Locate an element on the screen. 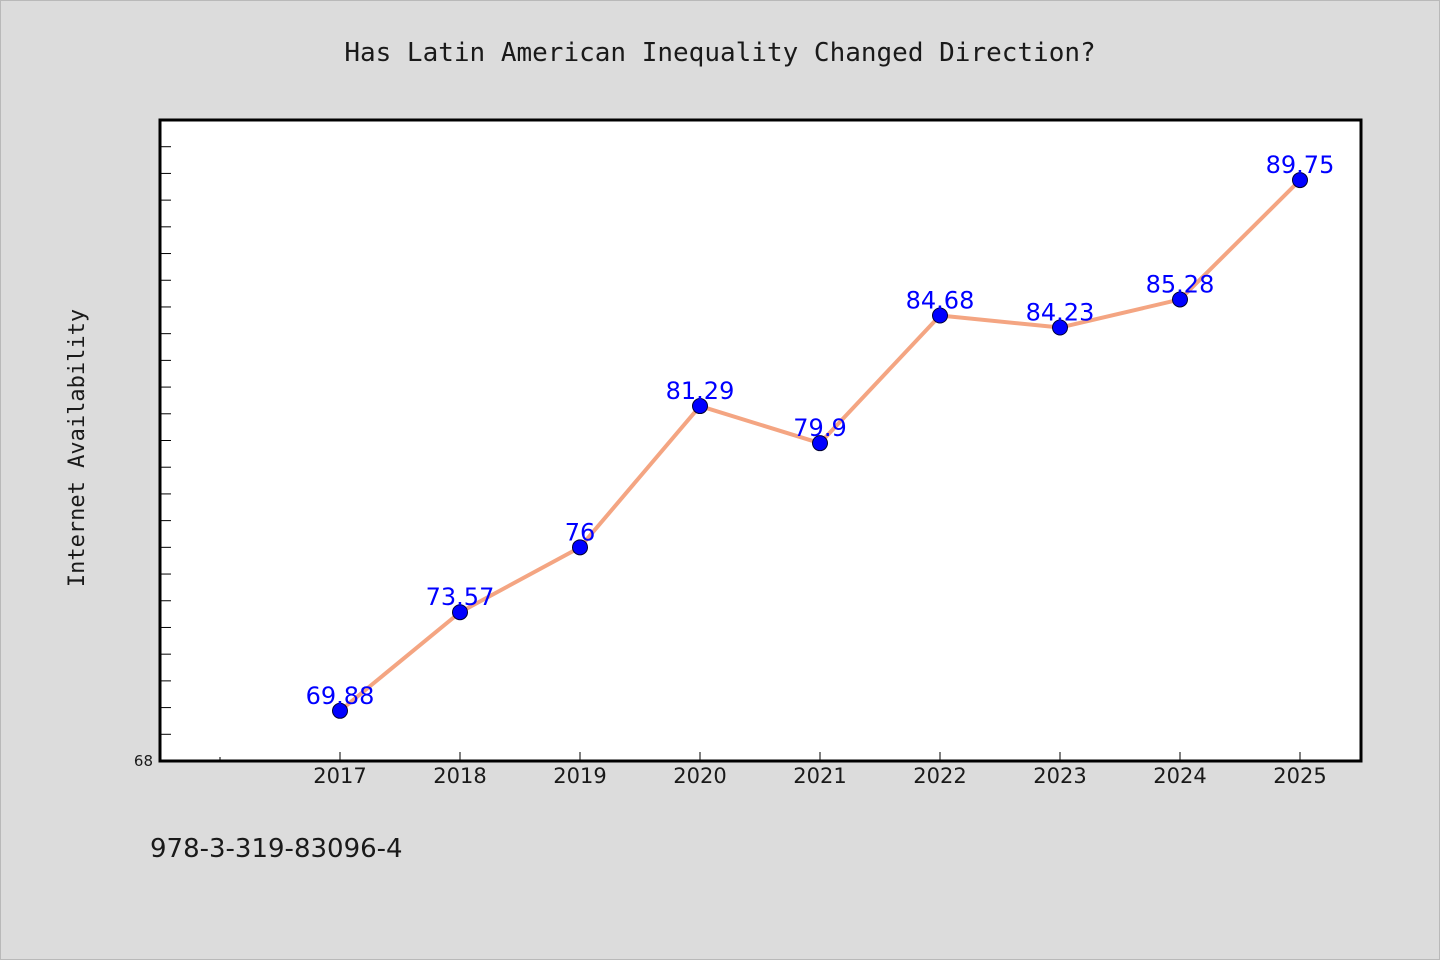  x-tick-label: 2020 is located at coordinates (699, 776).